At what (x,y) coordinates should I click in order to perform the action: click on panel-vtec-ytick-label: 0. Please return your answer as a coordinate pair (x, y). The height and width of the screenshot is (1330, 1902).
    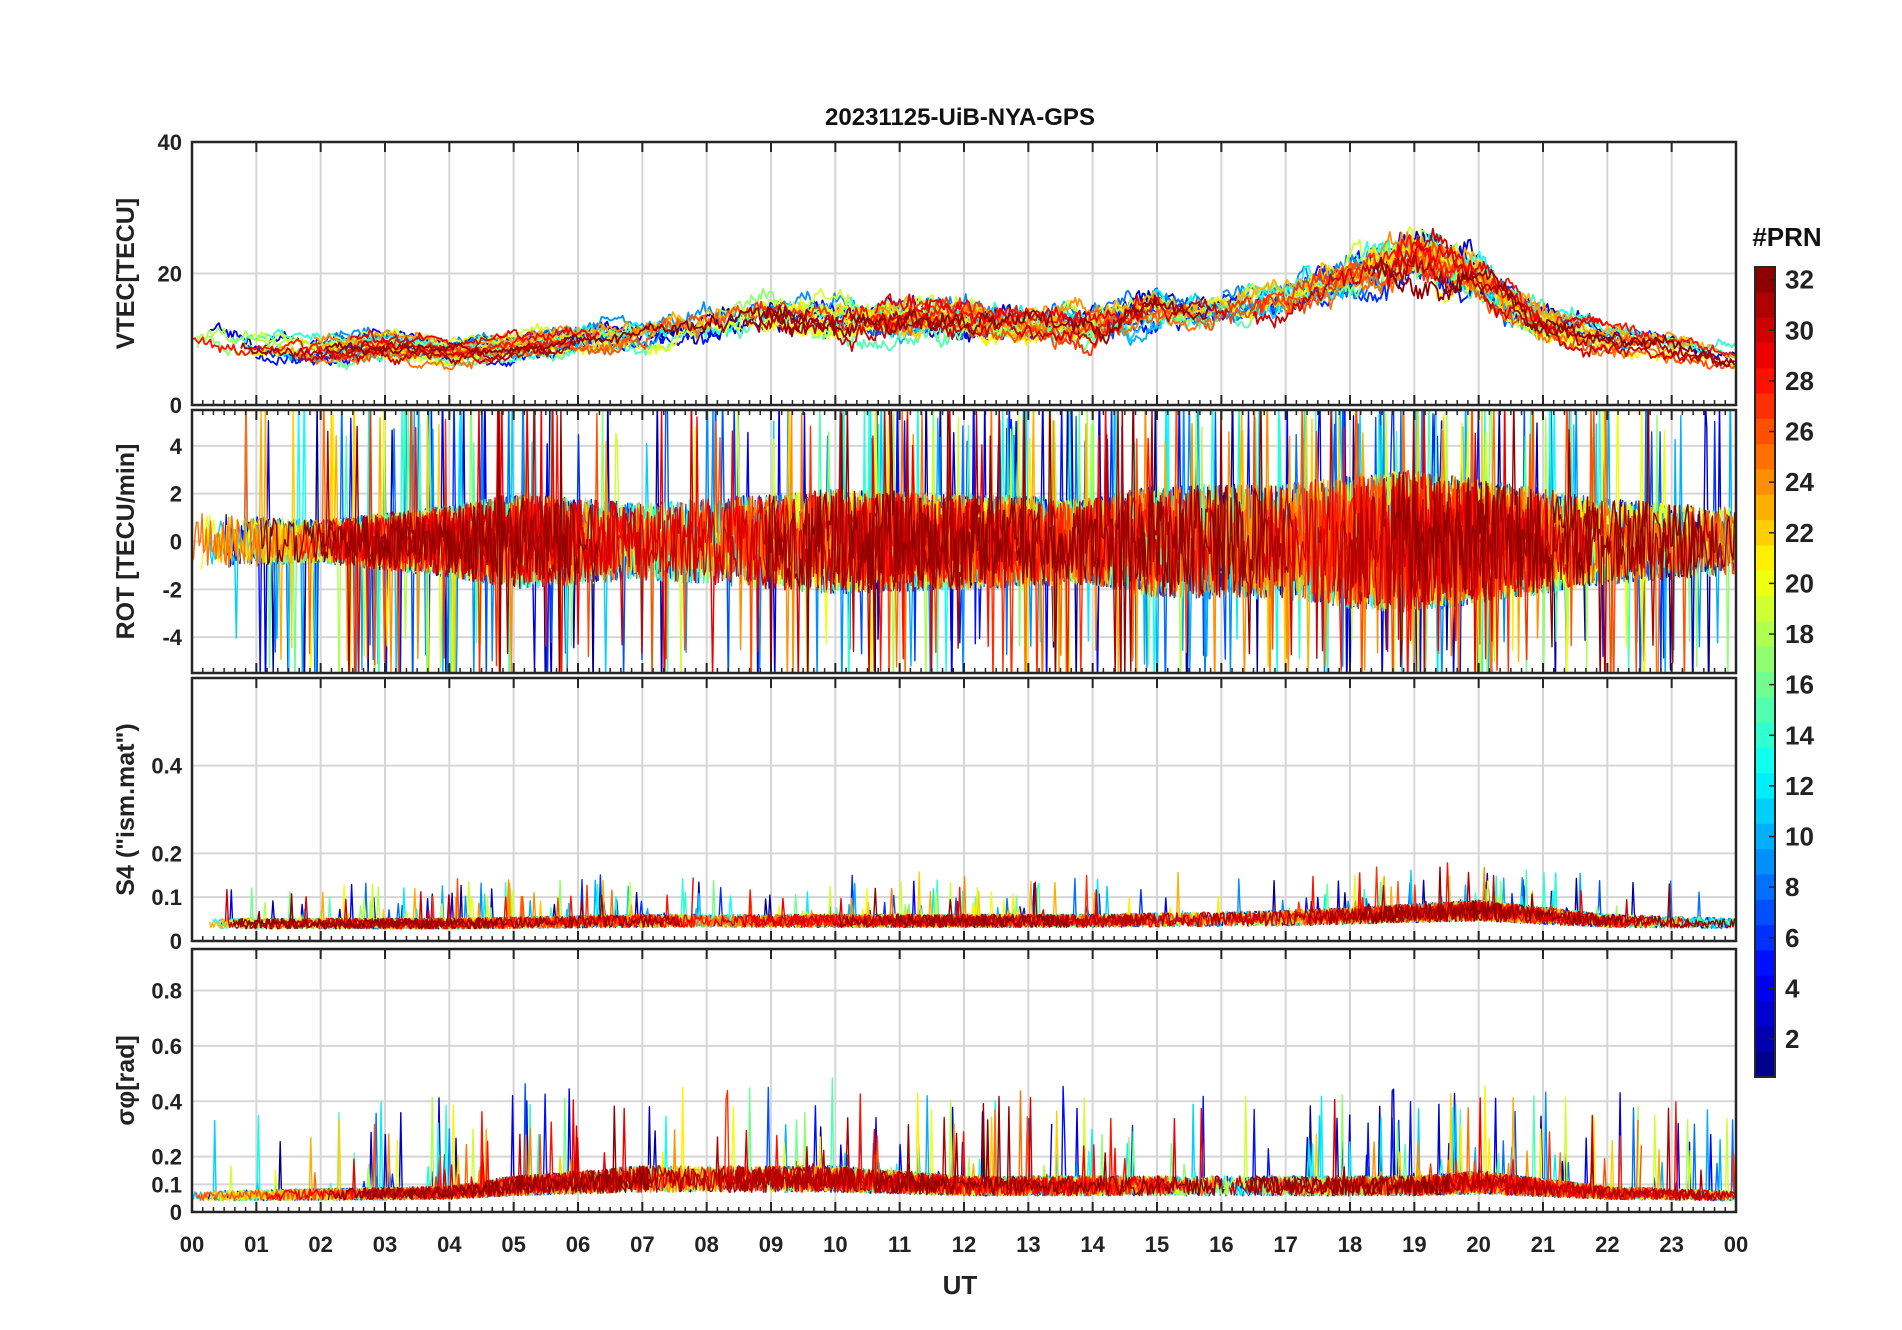
    Looking at the image, I should click on (176, 405).